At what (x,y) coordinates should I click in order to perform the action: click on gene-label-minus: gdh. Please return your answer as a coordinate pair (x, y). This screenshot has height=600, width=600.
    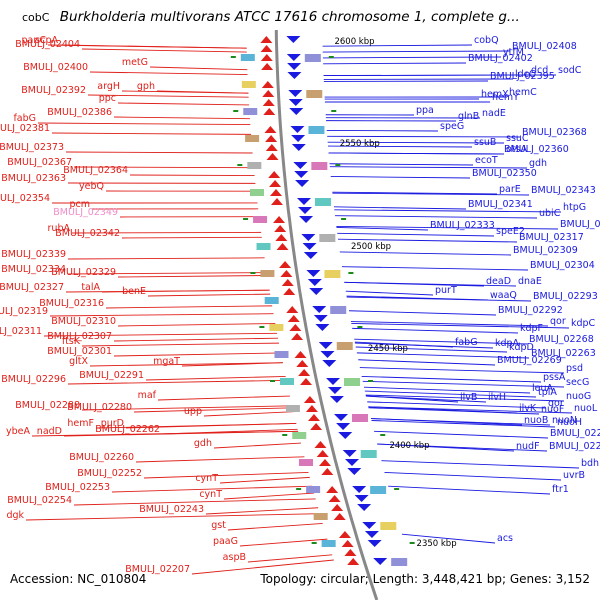
    Looking at the image, I should click on (203, 443).